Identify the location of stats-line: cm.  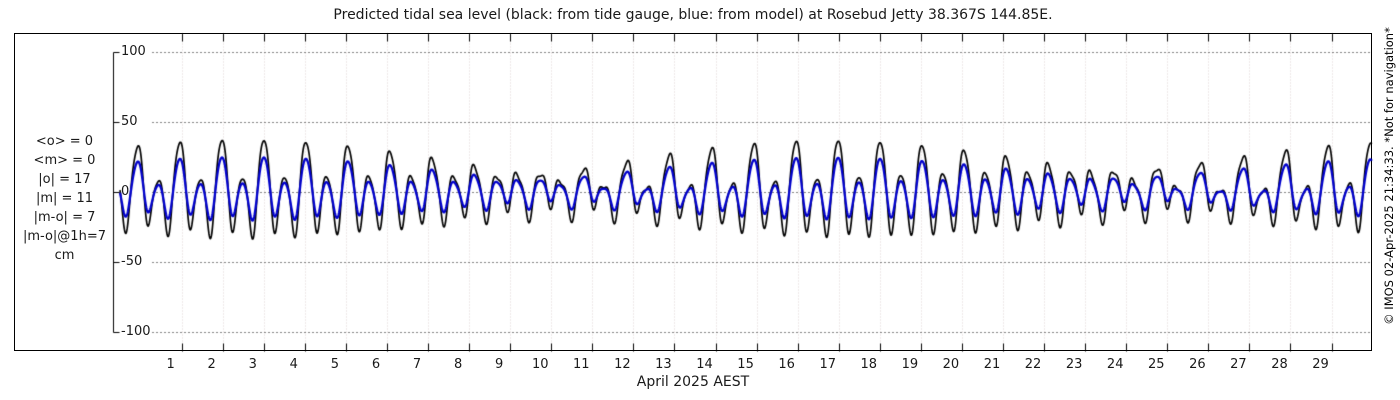
(64, 255).